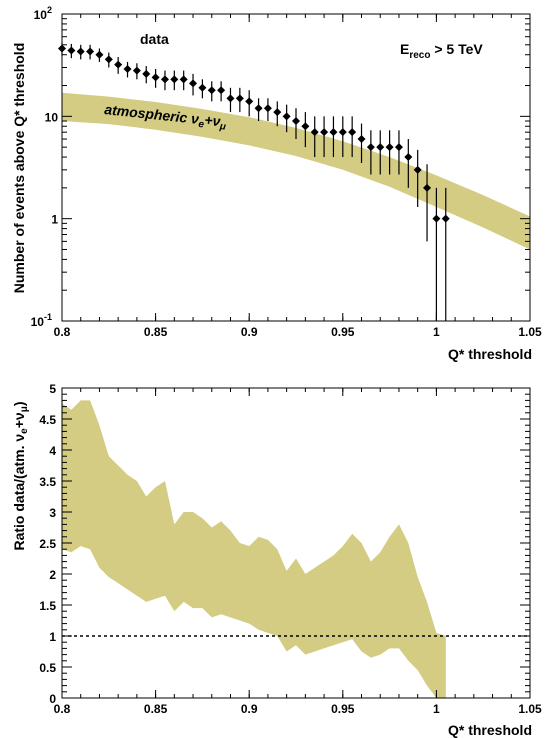 The image size is (548, 738). What do you see at coordinates (490, 730) in the screenshot?
I see `bottom-x-axis-title: Q* threshold` at bounding box center [490, 730].